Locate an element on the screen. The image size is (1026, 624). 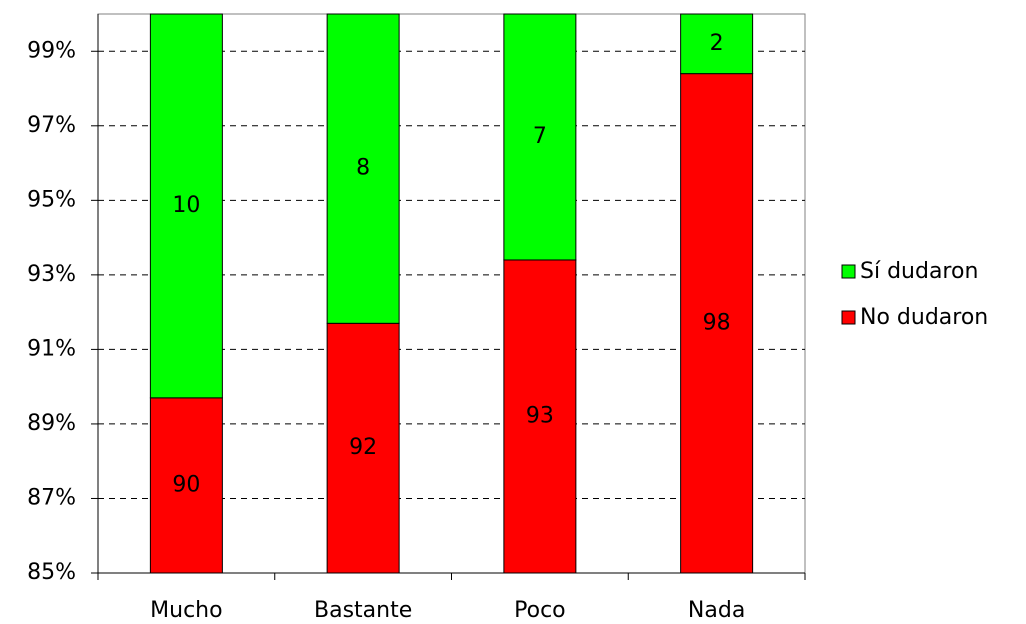
y-tick-label: 85% is located at coordinates (51, 572).